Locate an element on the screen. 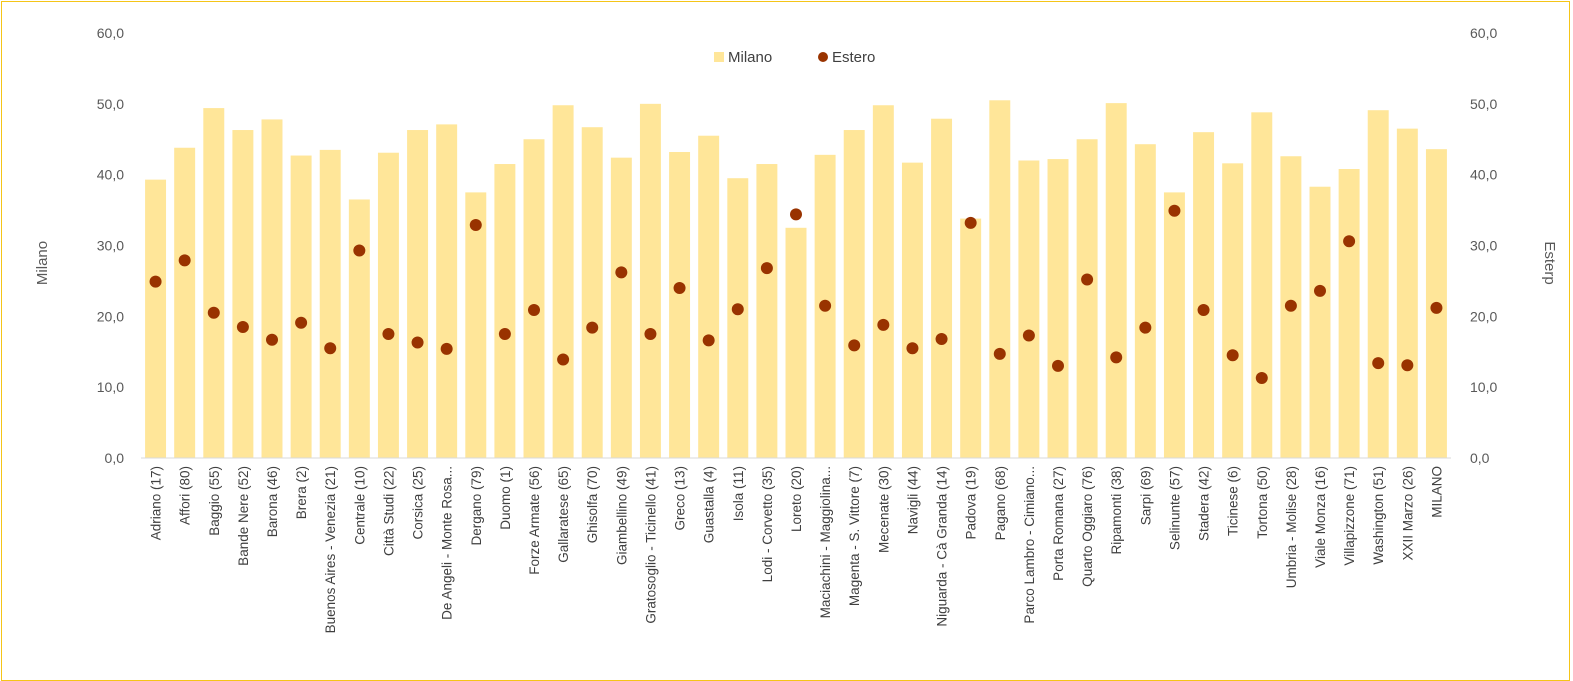 The height and width of the screenshot is (681, 1573). left-tick-label: 30,0 is located at coordinates (110, 246).